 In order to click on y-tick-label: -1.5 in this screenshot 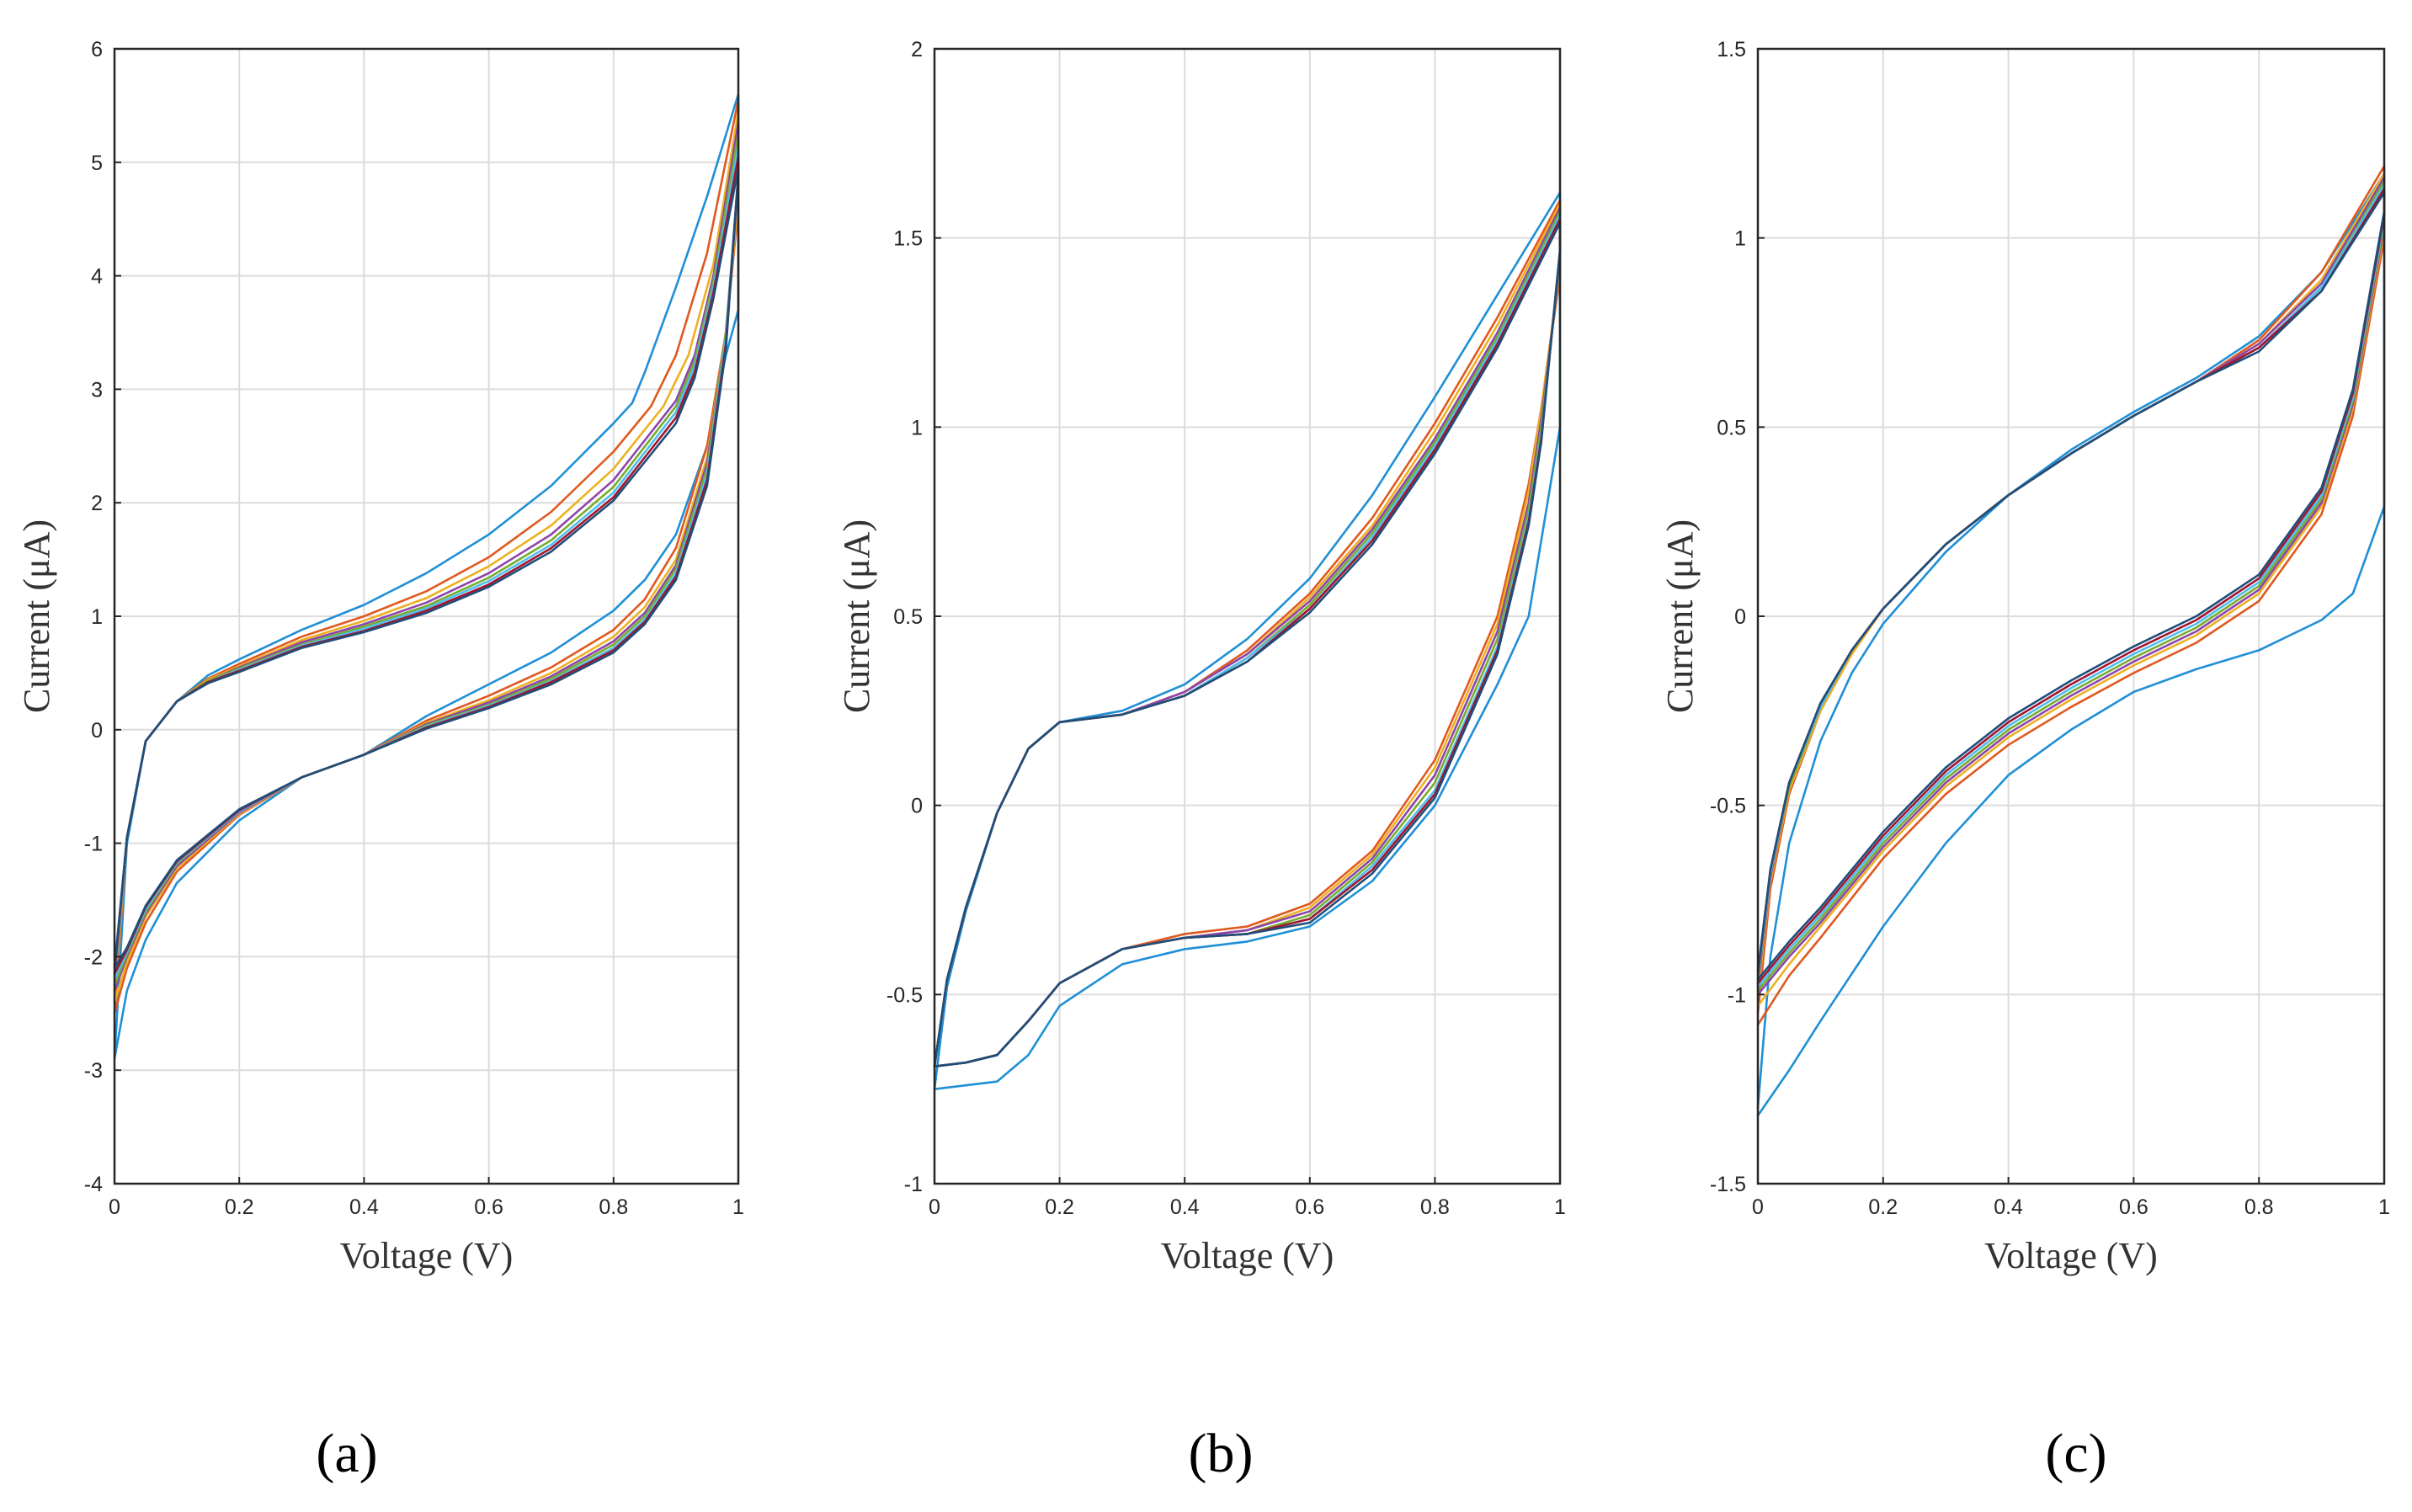, I will do `click(1728, 1184)`.